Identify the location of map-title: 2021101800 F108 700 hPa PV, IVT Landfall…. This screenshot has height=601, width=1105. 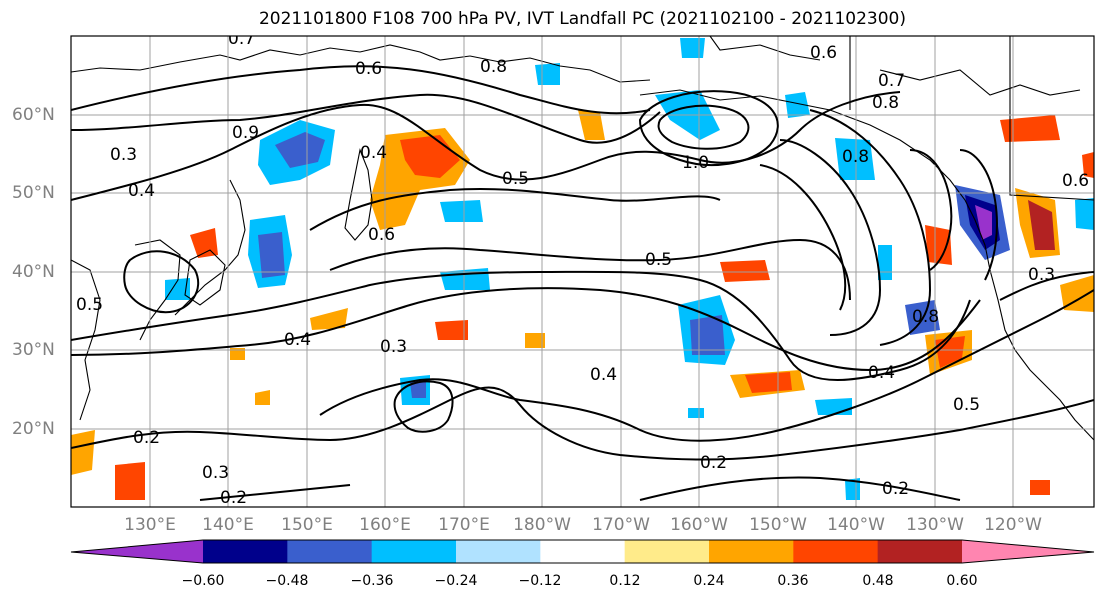
(582, 19).